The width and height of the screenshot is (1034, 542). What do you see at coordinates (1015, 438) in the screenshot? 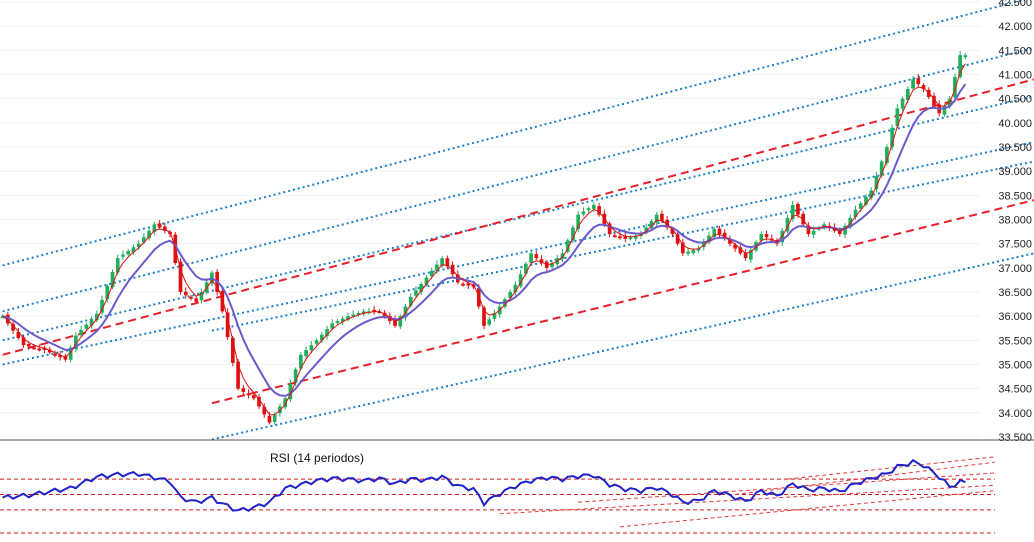
I see `y-tick-label: 33.500` at bounding box center [1015, 438].